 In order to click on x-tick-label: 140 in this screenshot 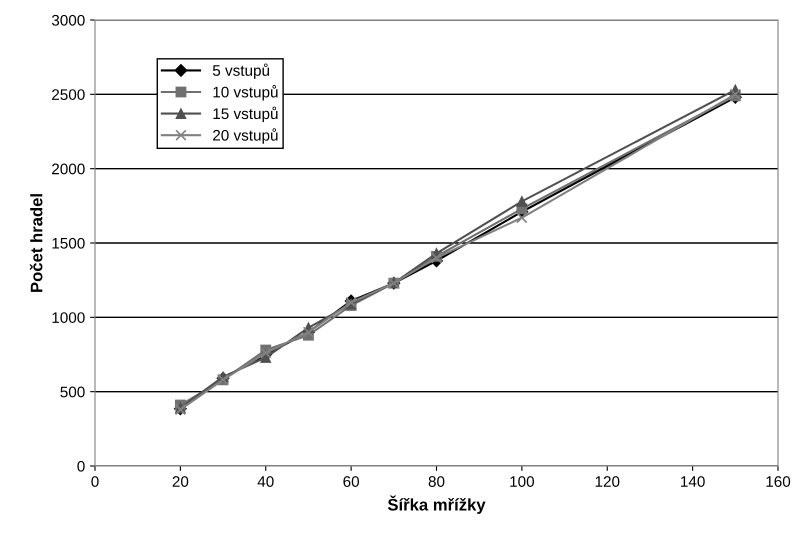, I will do `click(693, 481)`.